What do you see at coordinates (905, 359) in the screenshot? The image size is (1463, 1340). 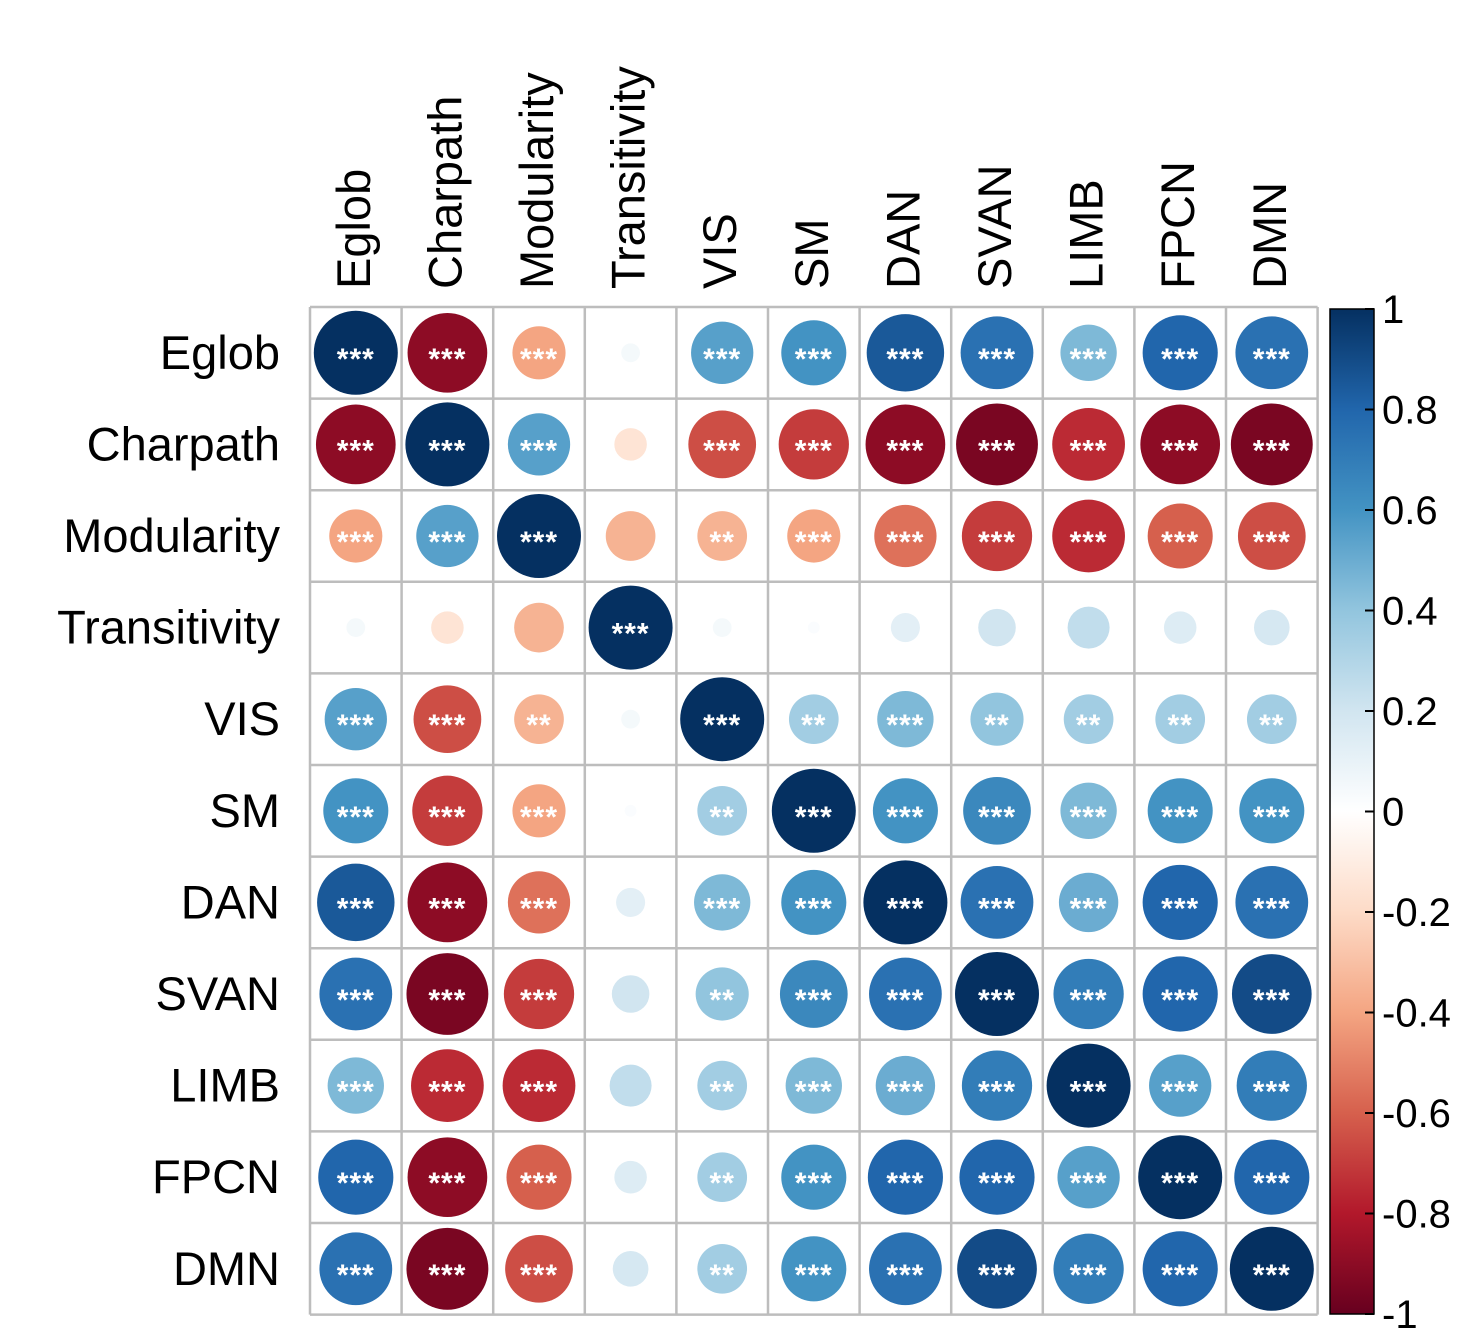 I see `sig-eglob-dan: ***` at bounding box center [905, 359].